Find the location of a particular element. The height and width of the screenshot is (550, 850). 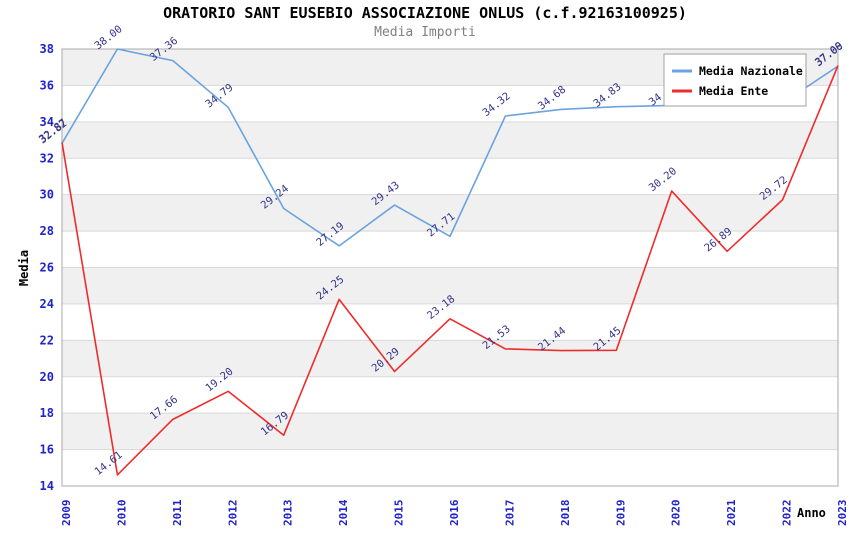

data-label: 34.68 is located at coordinates (552, 98).